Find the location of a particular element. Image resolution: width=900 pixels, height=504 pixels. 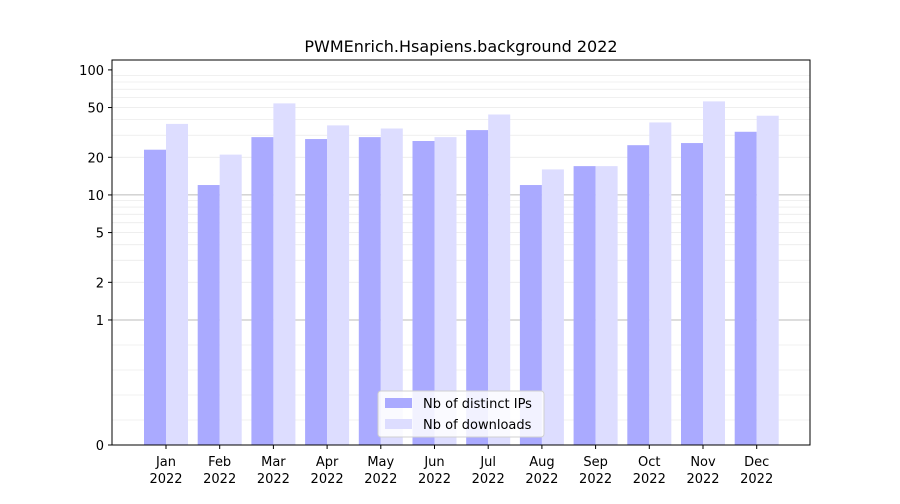

legend-box is located at coordinates (461, 414).